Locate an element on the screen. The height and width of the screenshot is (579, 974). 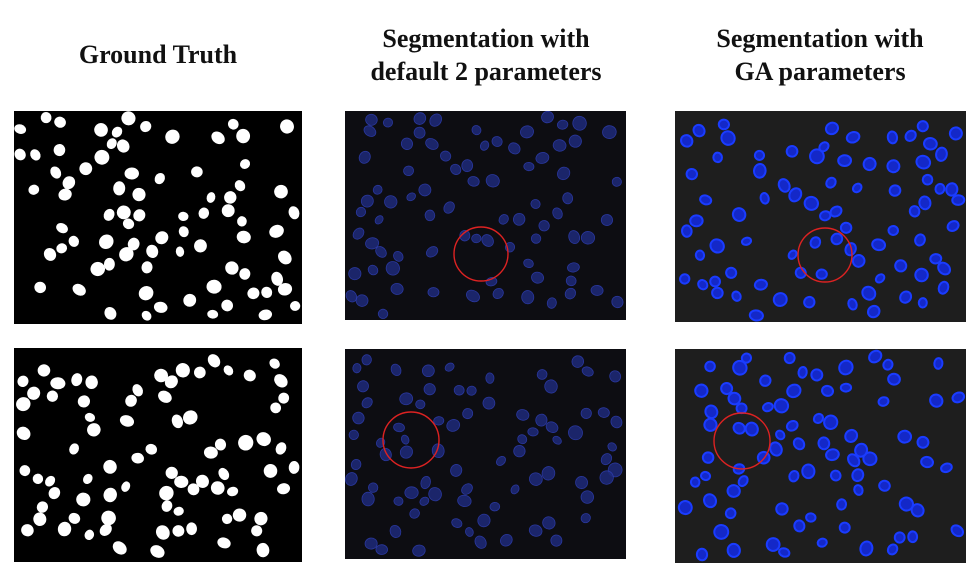
title-ga-parameters: Segmentation with GA parameters is located at coordinates (820, 55).